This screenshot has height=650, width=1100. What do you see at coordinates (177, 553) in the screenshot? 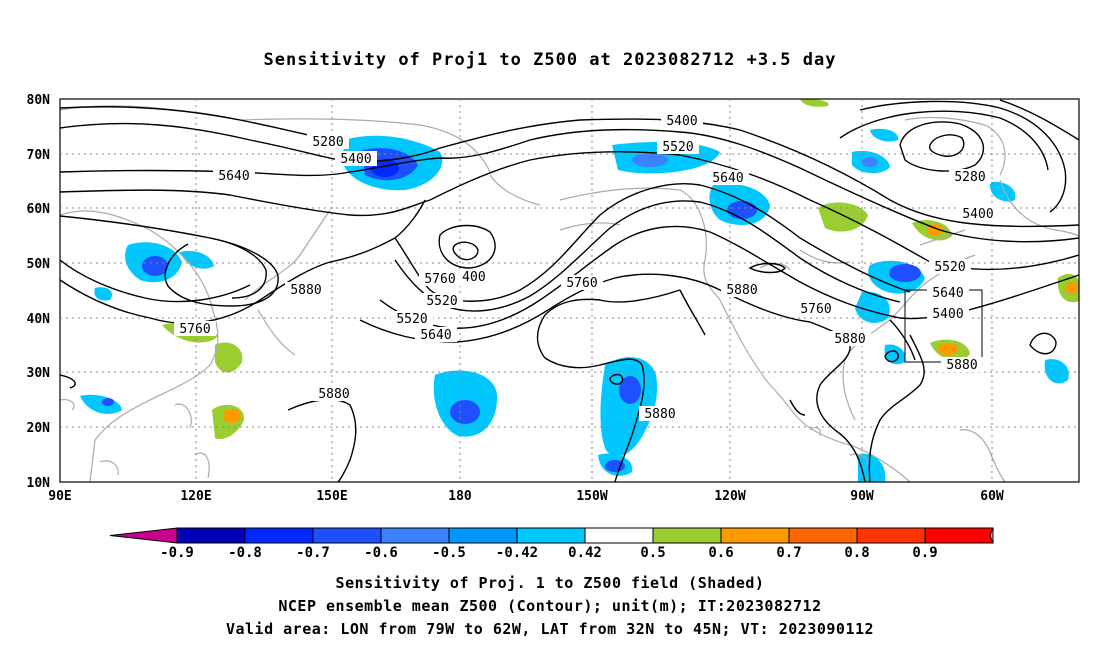
I see `colorbar-tick-label: -0.9` at bounding box center [177, 553].